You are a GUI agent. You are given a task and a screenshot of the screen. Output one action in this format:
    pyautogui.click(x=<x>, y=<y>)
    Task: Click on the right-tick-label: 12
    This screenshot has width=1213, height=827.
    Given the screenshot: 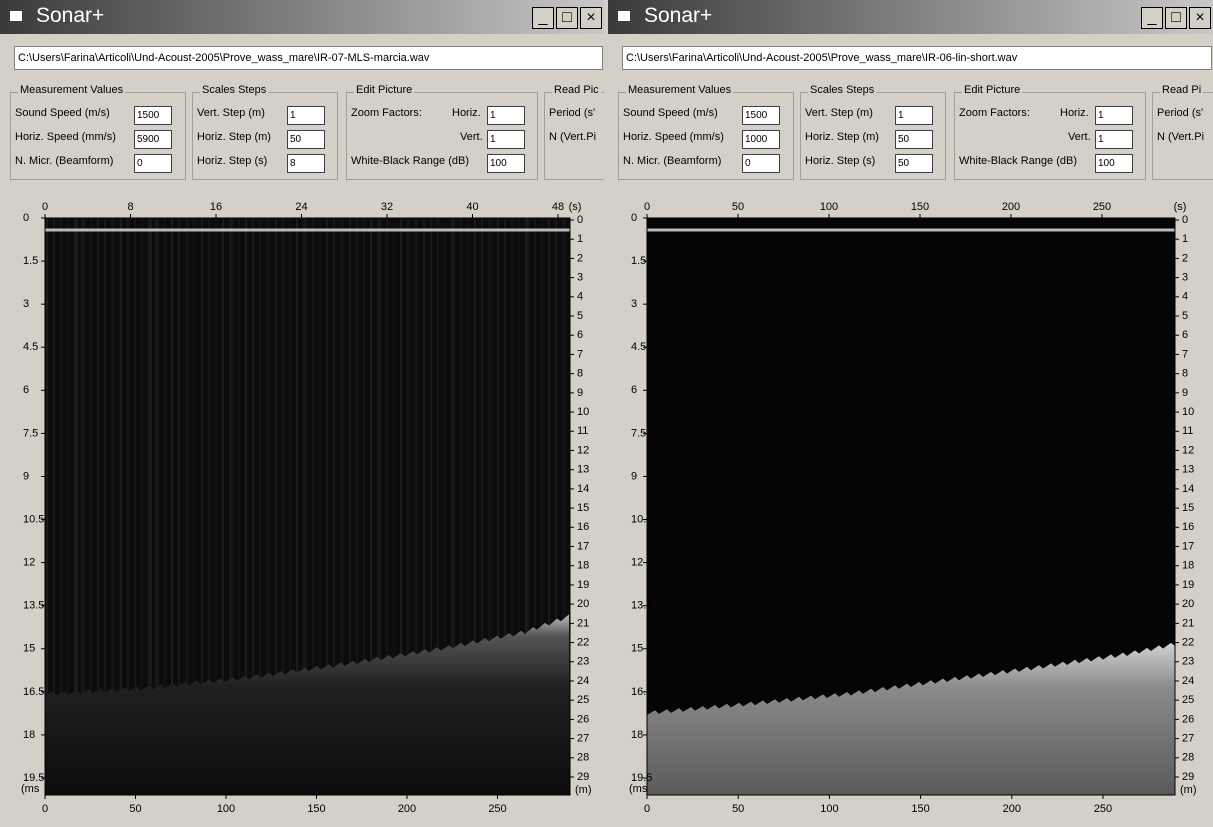 What is the action you would take?
    pyautogui.click(x=583, y=450)
    